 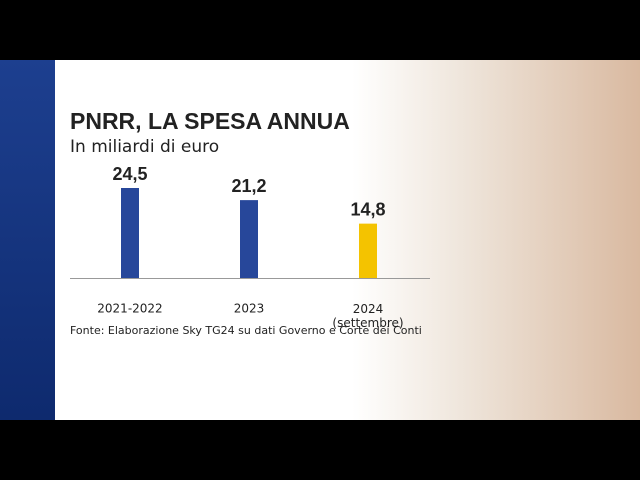 I want to click on chart-subtitle: In miliardi di euro, so click(x=144, y=147).